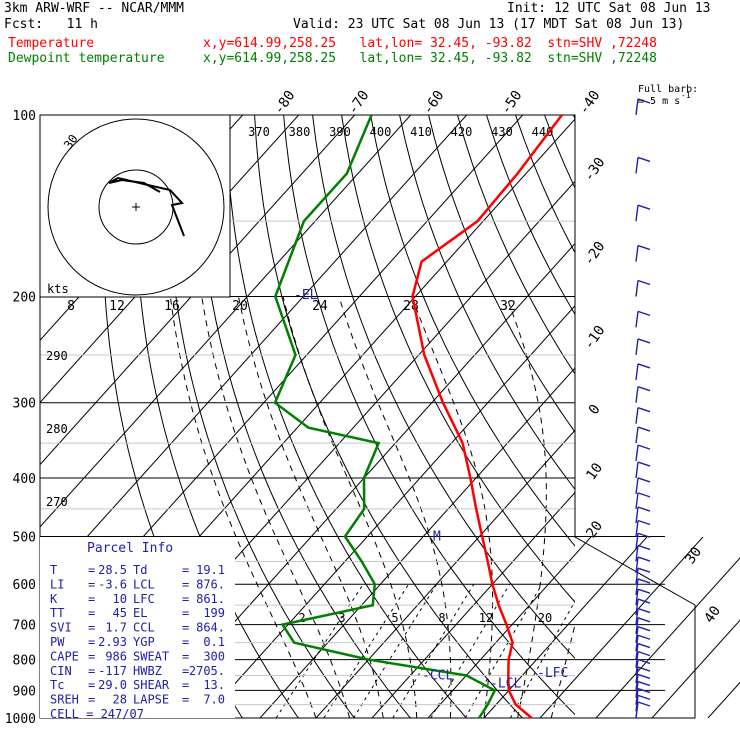 The height and width of the screenshot is (740, 740). Describe the element at coordinates (151, 656) in the screenshot. I see `parcel-key: SWEAT` at that location.